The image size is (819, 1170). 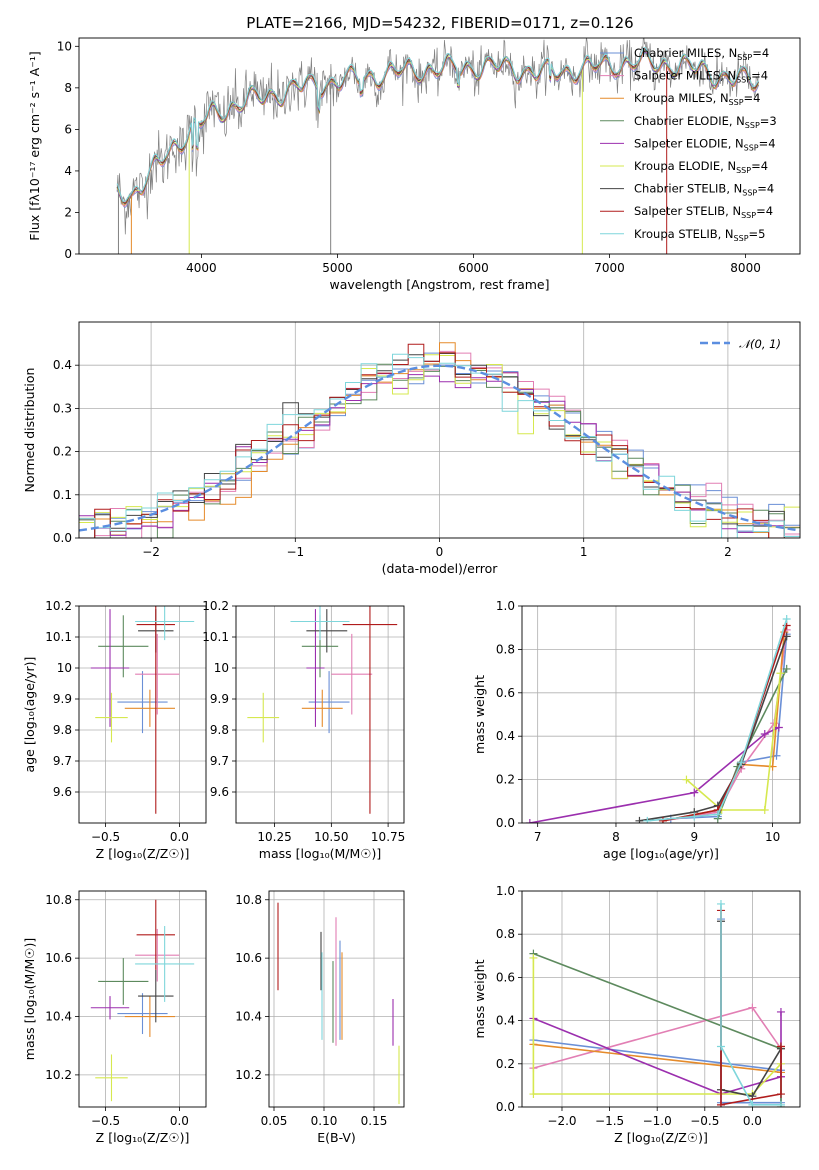 What do you see at coordinates (274, 1121) in the screenshot?
I see `mass_vs_ebv-xtick-label-0: 0.05` at bounding box center [274, 1121].